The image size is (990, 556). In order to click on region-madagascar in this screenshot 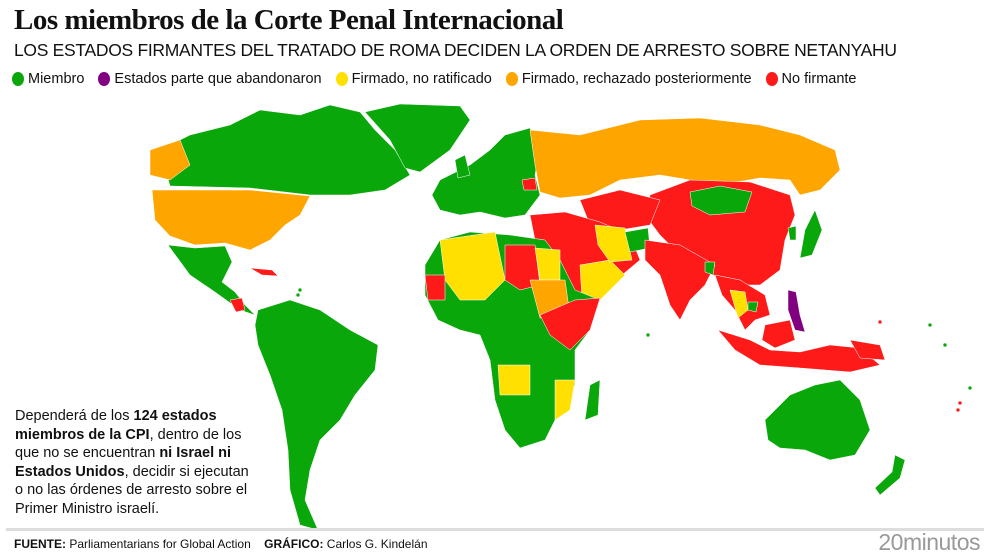, I will do `click(592, 400)`.